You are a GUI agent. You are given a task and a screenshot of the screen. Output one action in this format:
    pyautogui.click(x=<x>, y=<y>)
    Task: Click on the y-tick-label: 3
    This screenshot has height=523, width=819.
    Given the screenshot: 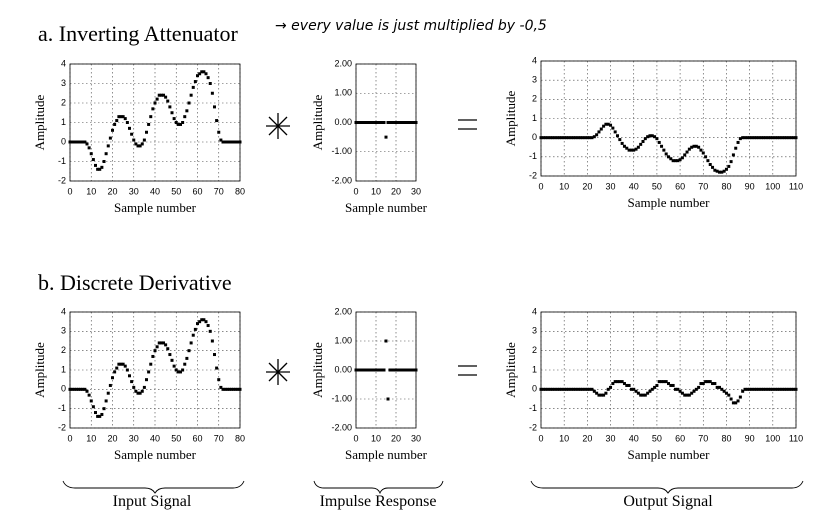 What is the action you would take?
    pyautogui.click(x=63, y=83)
    